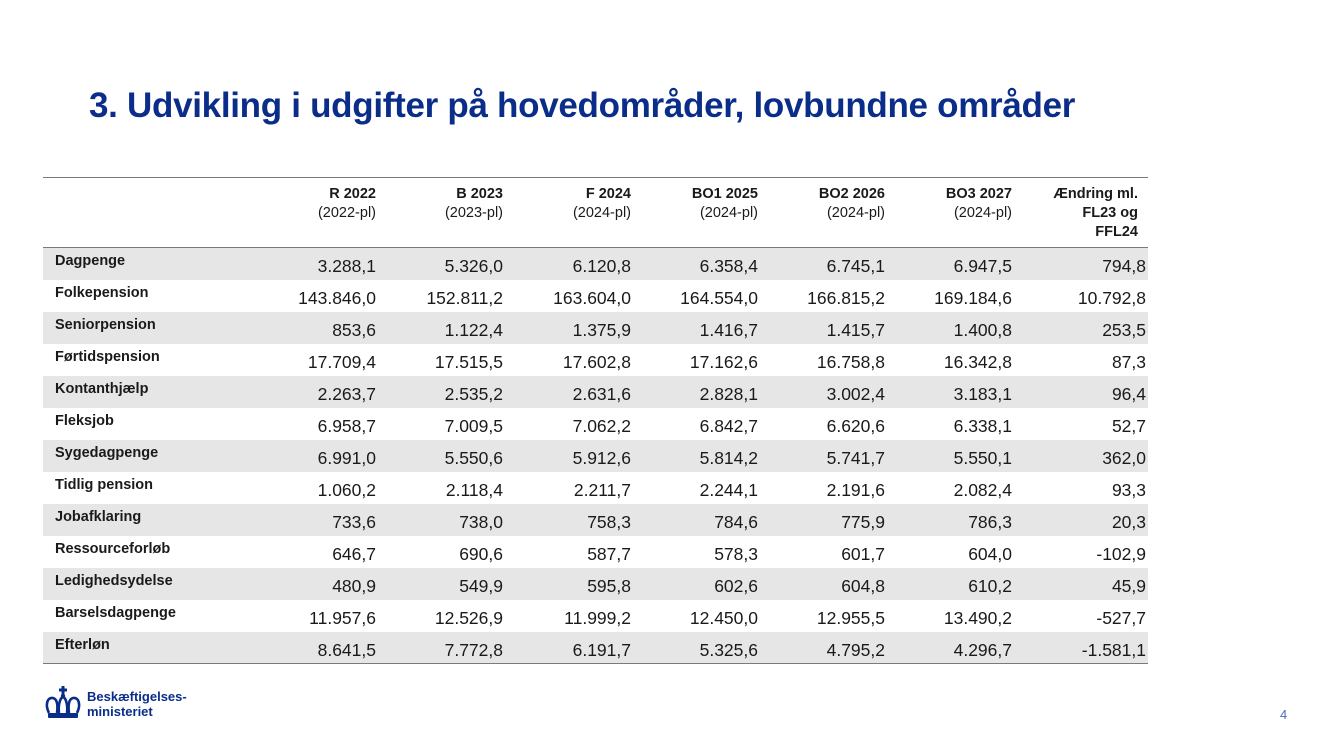 Image resolution: width=1333 pixels, height=750 pixels. What do you see at coordinates (960, 263) in the screenshot?
I see `table-cell: 6.947,5` at bounding box center [960, 263].